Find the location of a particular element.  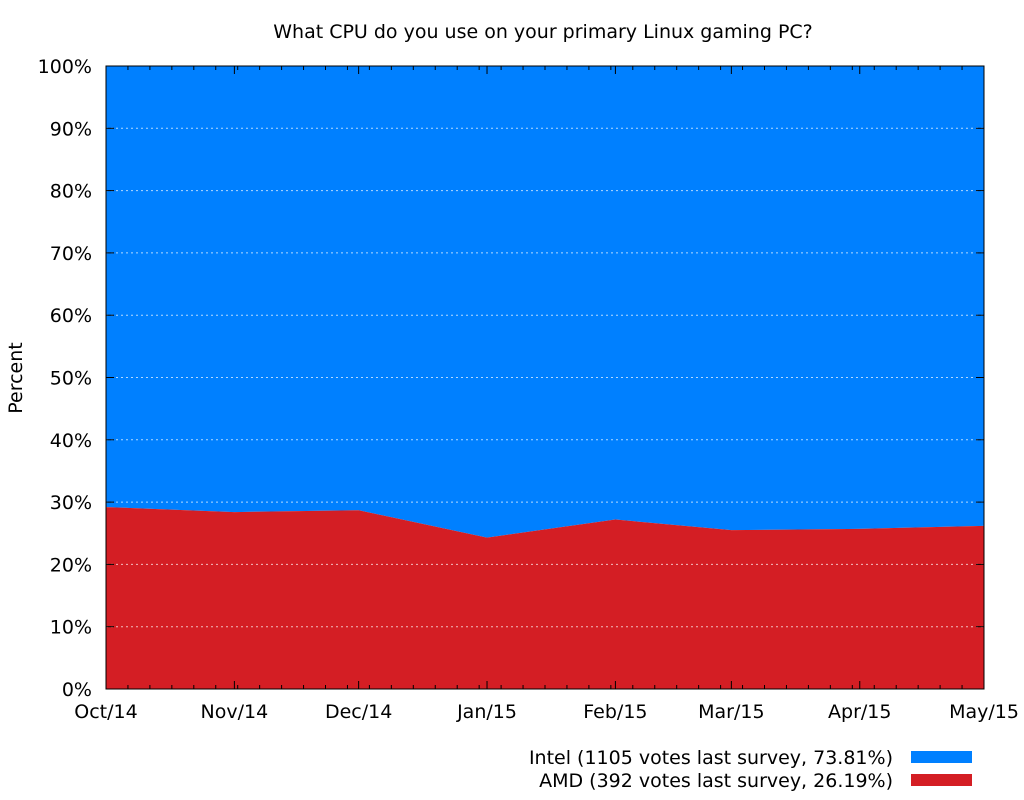

y-tick-label-0: 0% is located at coordinates (77, 690).